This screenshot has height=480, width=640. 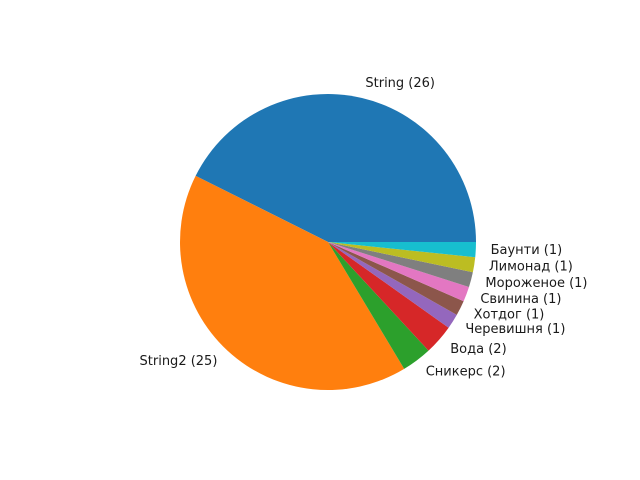 I want to click on pie-slice-label: Вода (2), so click(x=478, y=349).